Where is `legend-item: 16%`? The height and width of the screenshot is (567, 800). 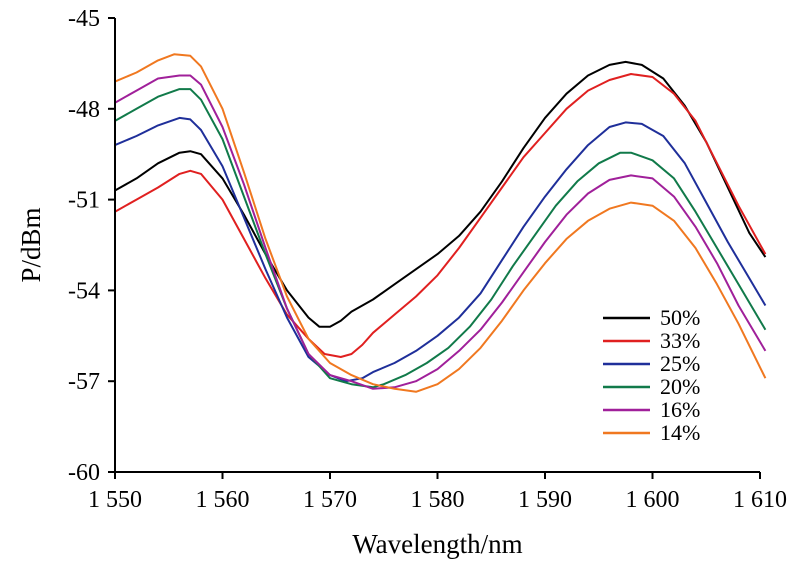 legend-item: 16% is located at coordinates (651, 409).